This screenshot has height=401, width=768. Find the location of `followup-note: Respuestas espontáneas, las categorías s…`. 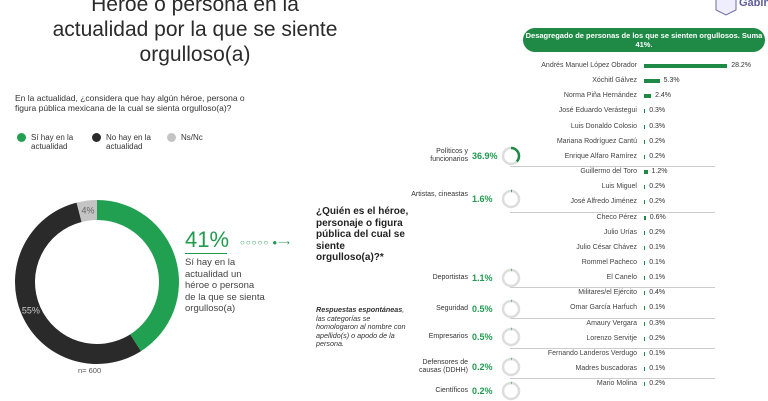

followup-note: Respuestas espontáneas, las categorías s… is located at coordinates (361, 327).